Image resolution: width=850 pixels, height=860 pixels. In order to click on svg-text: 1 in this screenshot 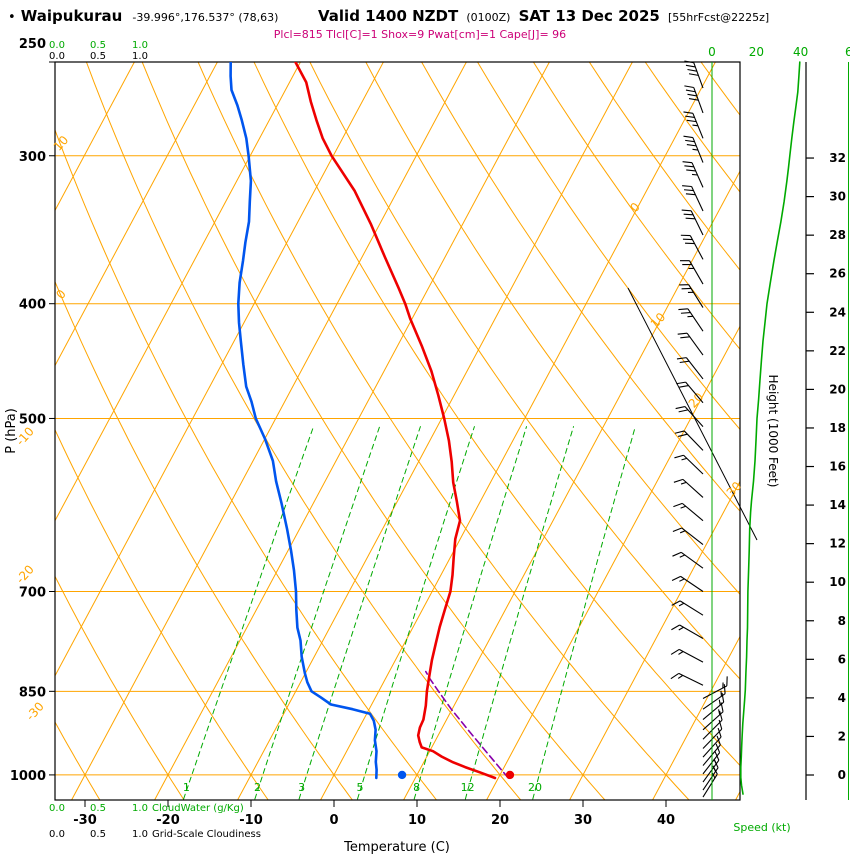, I will do `click(186, 787)`.